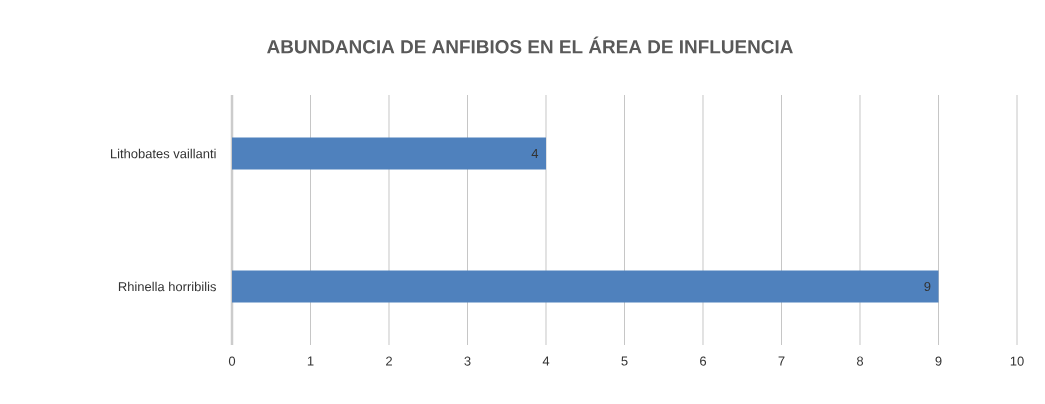 This screenshot has height=404, width=1045. What do you see at coordinates (232, 361) in the screenshot?
I see `x-tick-label: 0` at bounding box center [232, 361].